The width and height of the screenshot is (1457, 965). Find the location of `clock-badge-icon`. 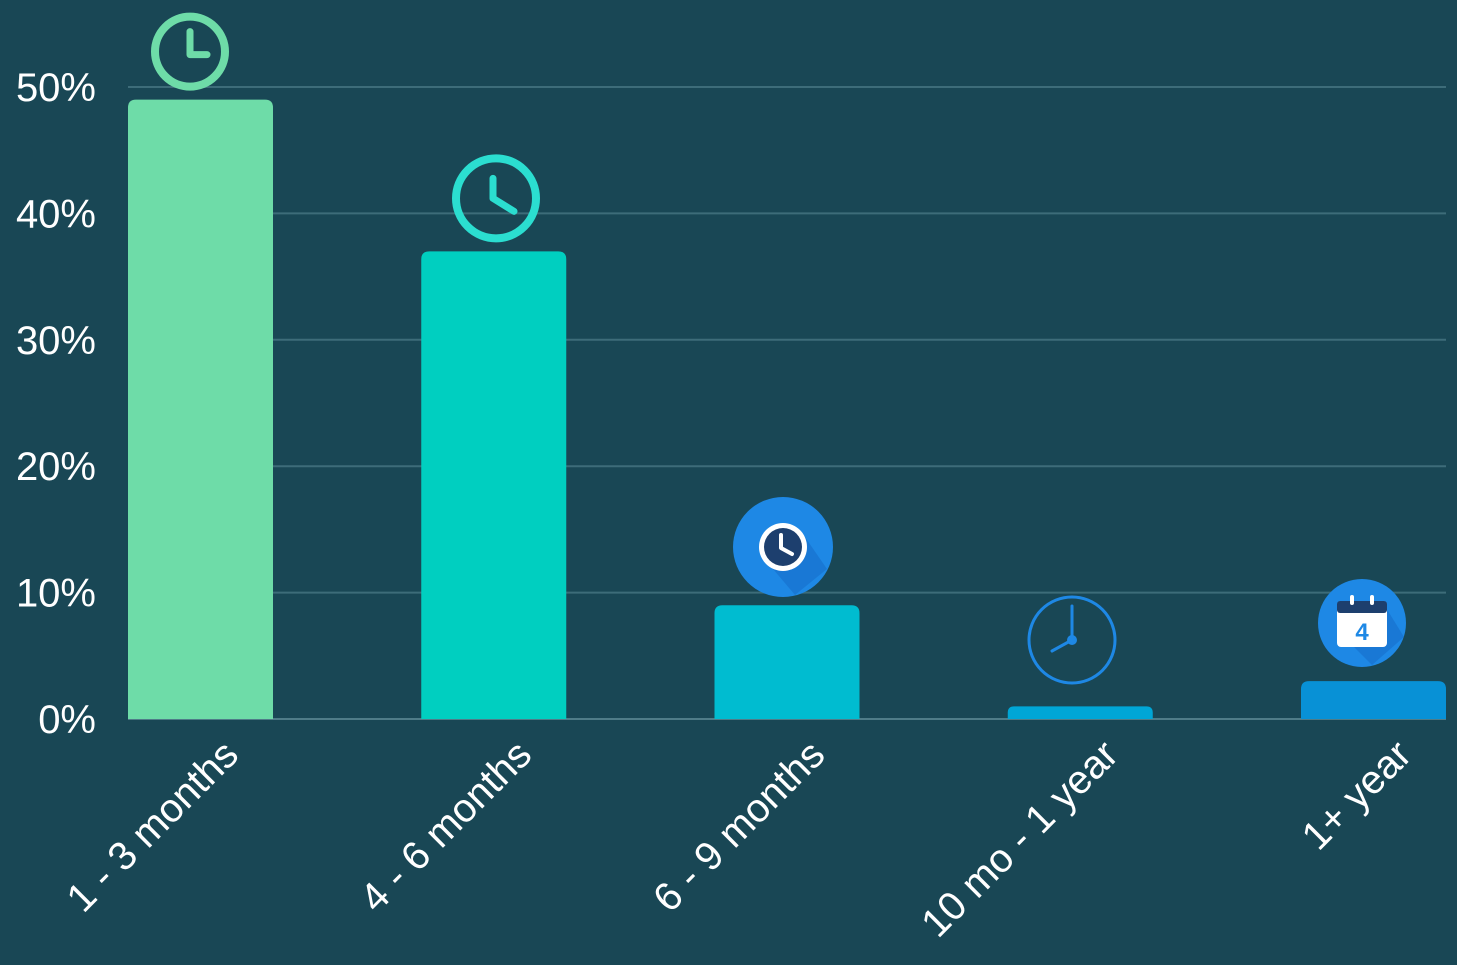

clock-badge-icon is located at coordinates (783, 547).